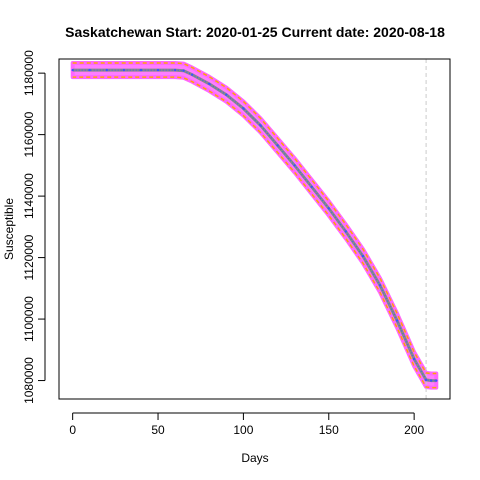 The image size is (480, 480). I want to click on y-axis-label: Susceptible, so click(9, 229).